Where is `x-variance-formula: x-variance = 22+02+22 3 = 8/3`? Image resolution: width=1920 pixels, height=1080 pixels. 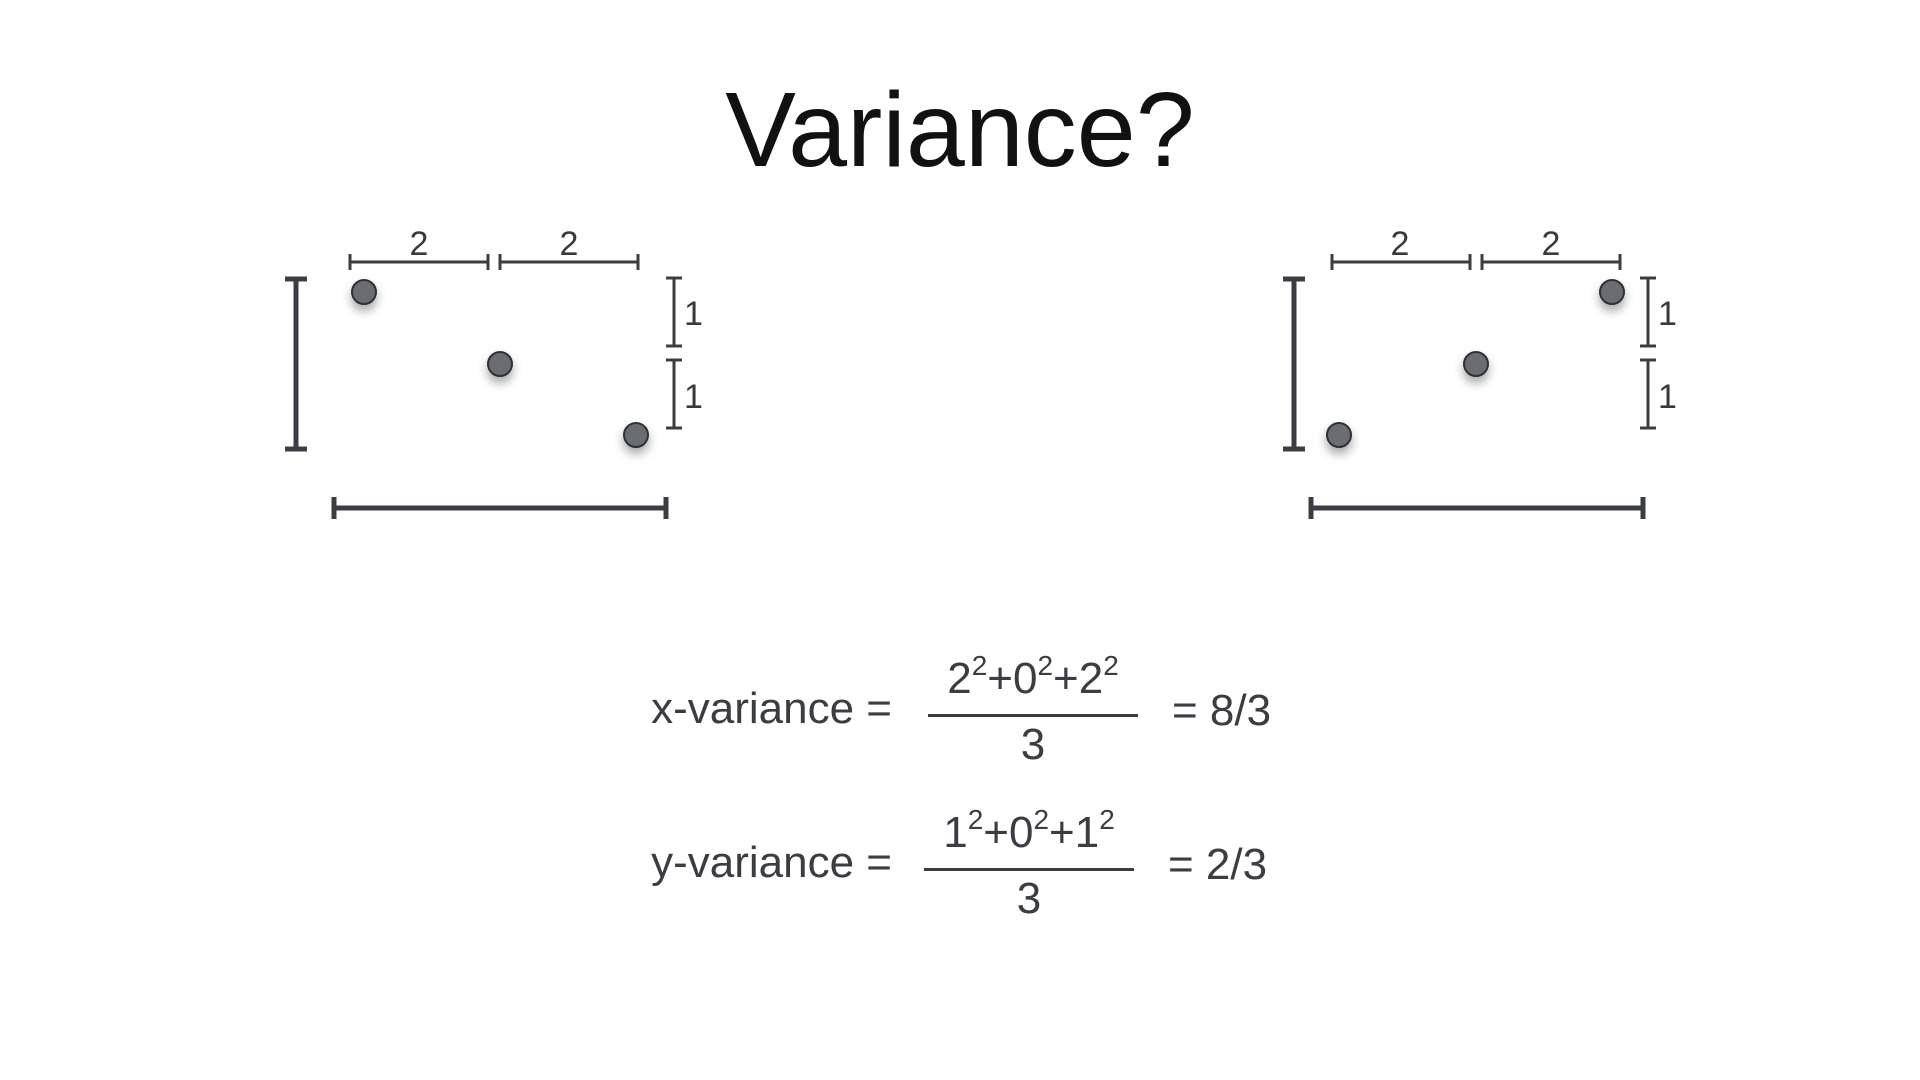 x-variance-formula: x-variance = 22+02+22 3 = 8/3 is located at coordinates (960, 709).